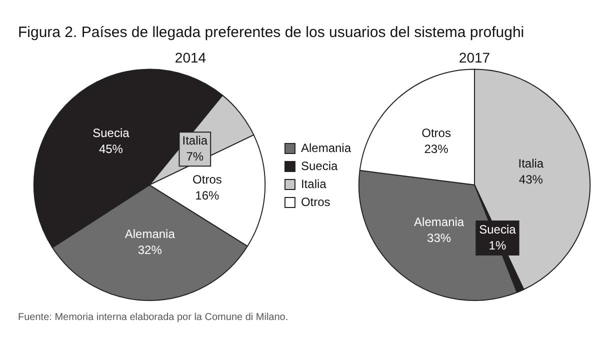 The width and height of the screenshot is (608, 348). Describe the element at coordinates (436, 149) in the screenshot. I see `data-label: 23%` at that location.